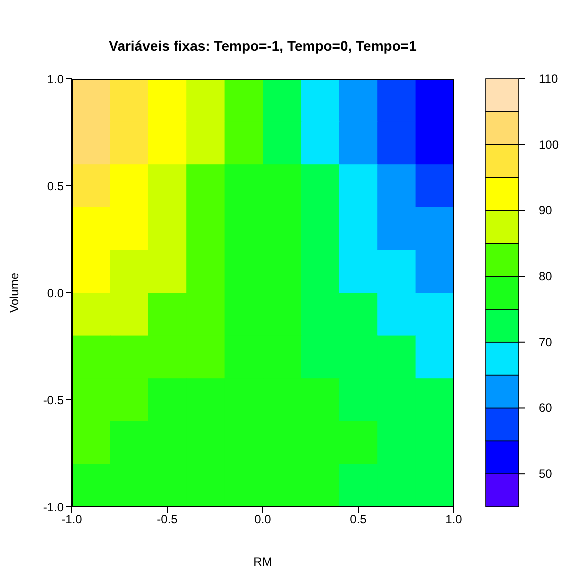 Image resolution: width=582 pixels, height=585 pixels. What do you see at coordinates (546, 408) in the screenshot?
I see `color-bar-label: 60` at bounding box center [546, 408].